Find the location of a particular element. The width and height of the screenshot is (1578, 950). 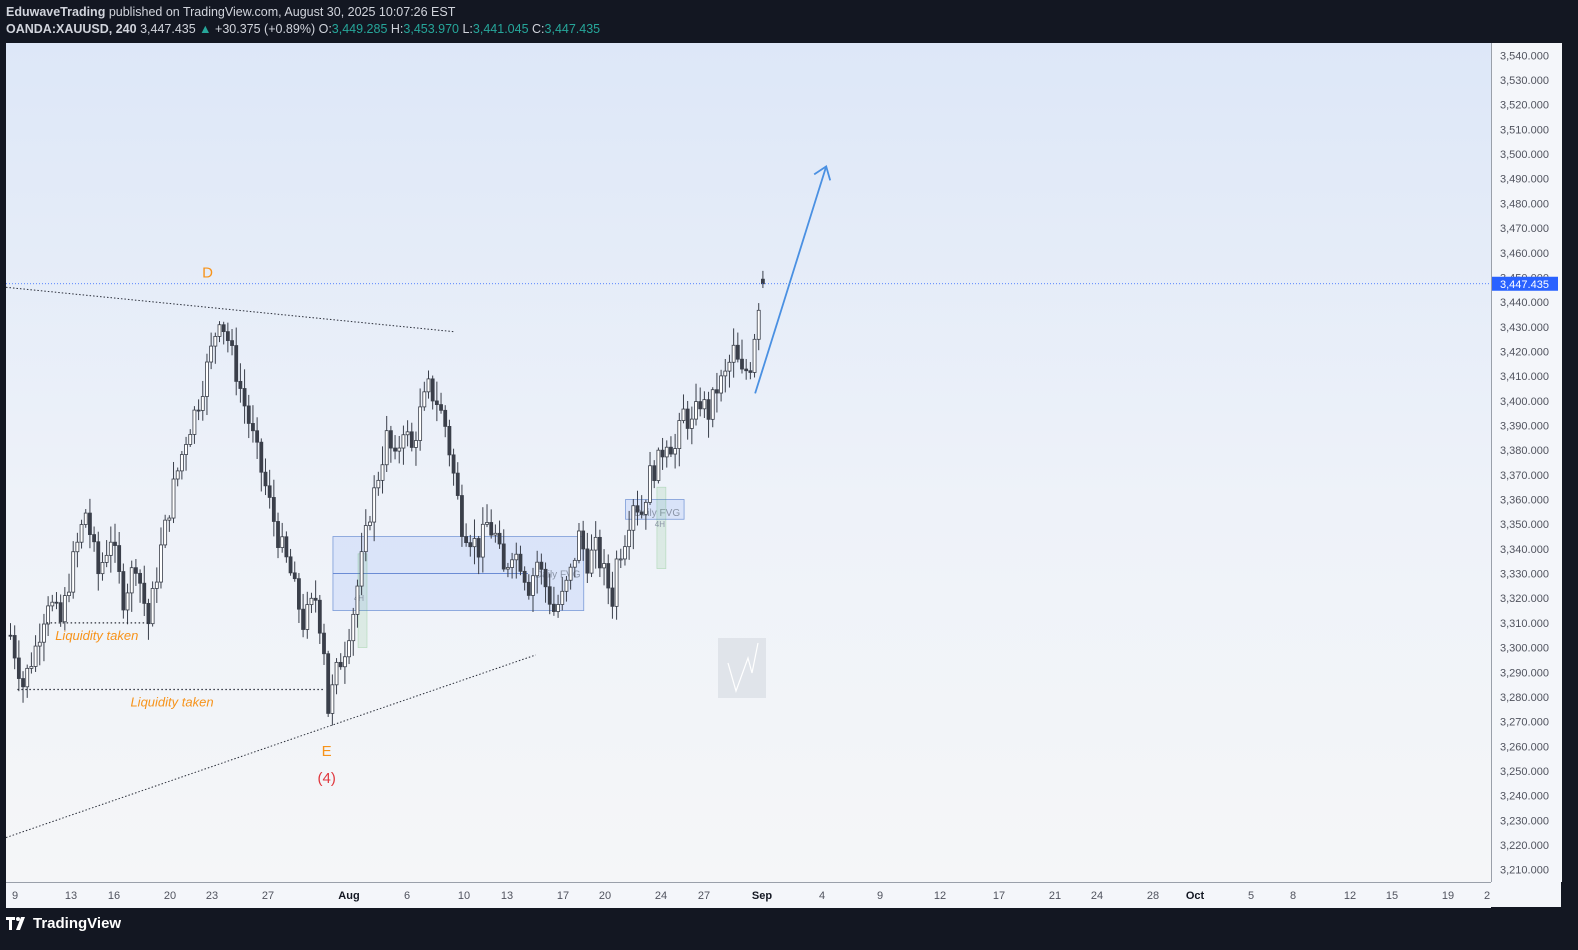

price-tick-label: 3,430.000 is located at coordinates (1524, 328).